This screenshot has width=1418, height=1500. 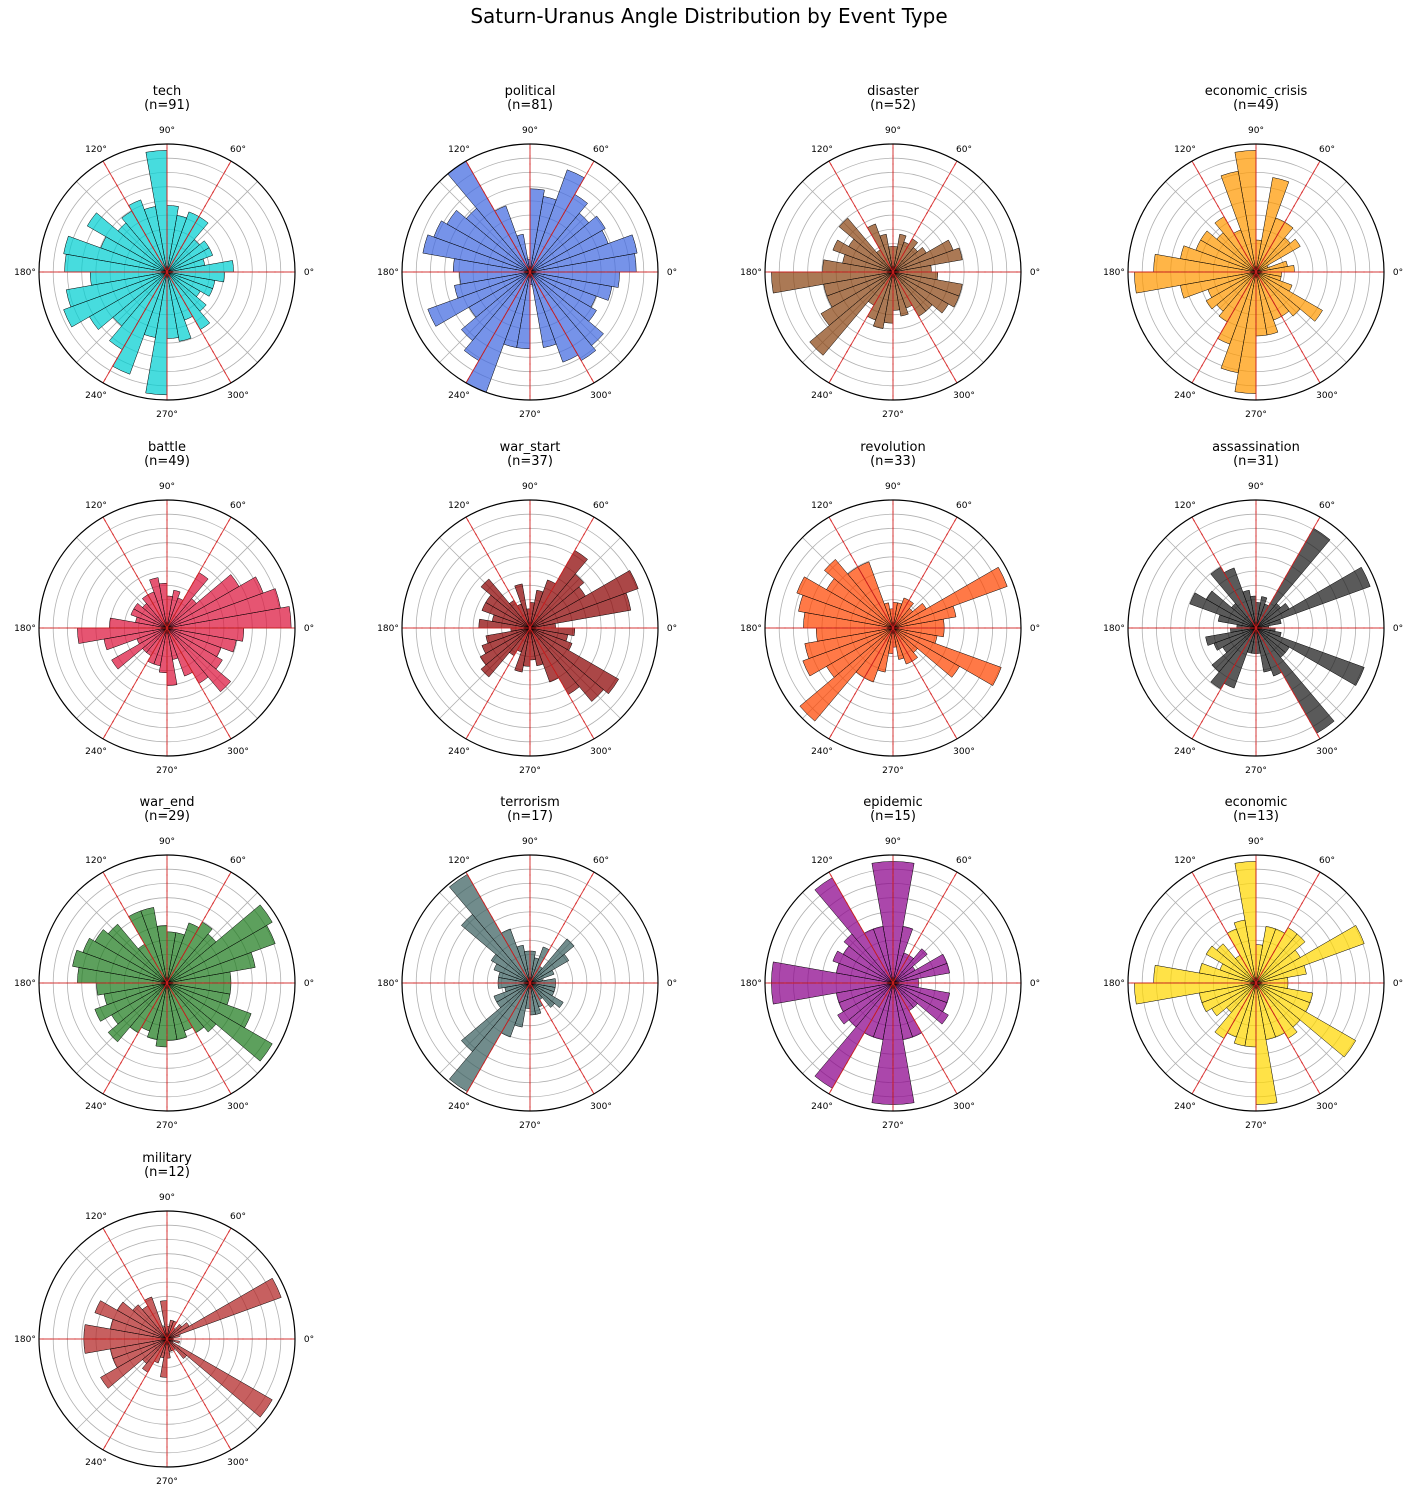 I want to click on panel-sample-size: (n=91), so click(x=167, y=105).